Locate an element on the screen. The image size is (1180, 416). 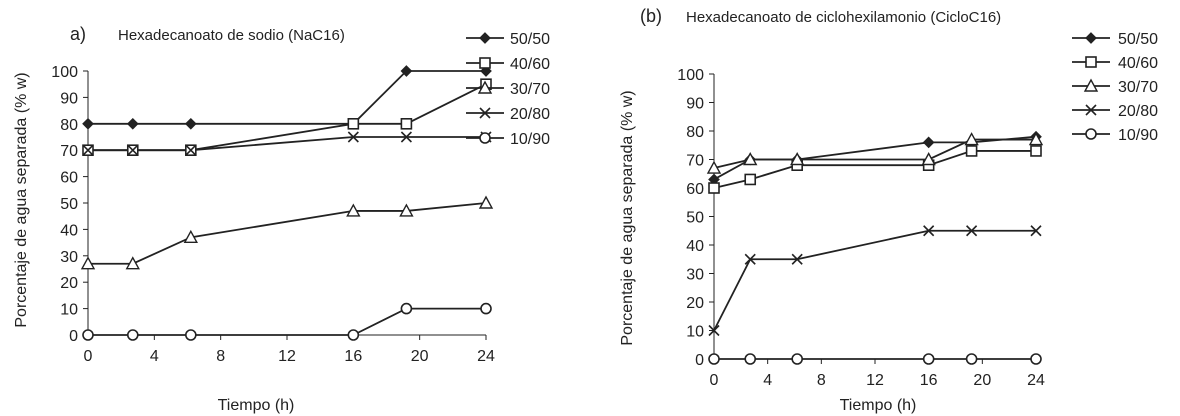
panel-b-legend-marker-open-circle is located at coordinates (1091, 134).